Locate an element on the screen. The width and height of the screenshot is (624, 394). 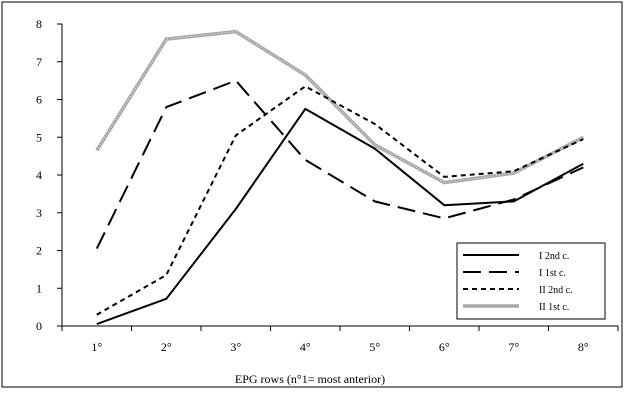
legend-label: I 1st c. is located at coordinates (552, 273).